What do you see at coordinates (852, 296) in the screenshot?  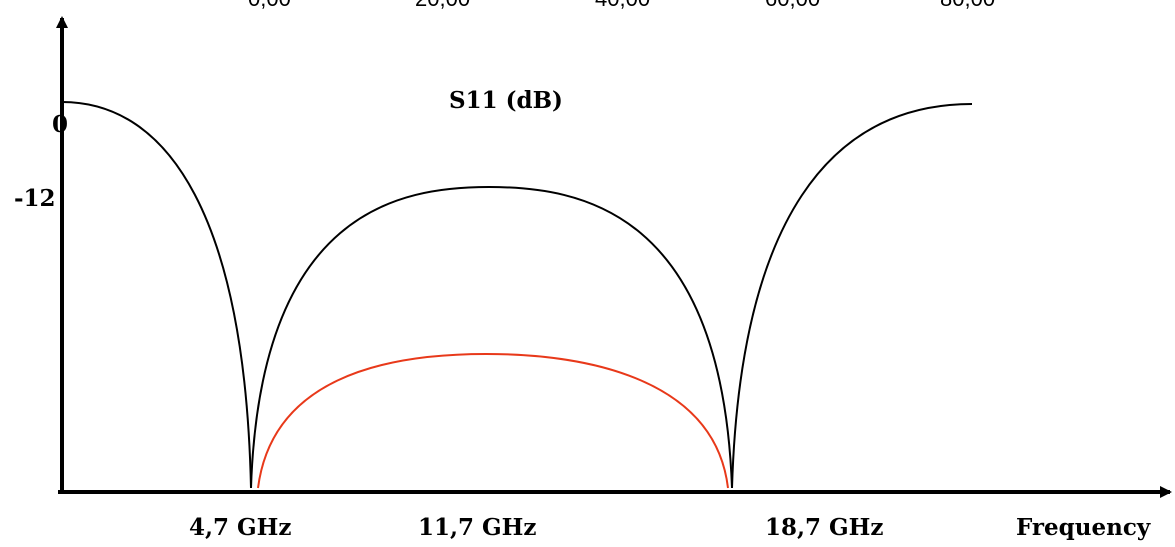 I see `black-curve-right-lobe` at bounding box center [852, 296].